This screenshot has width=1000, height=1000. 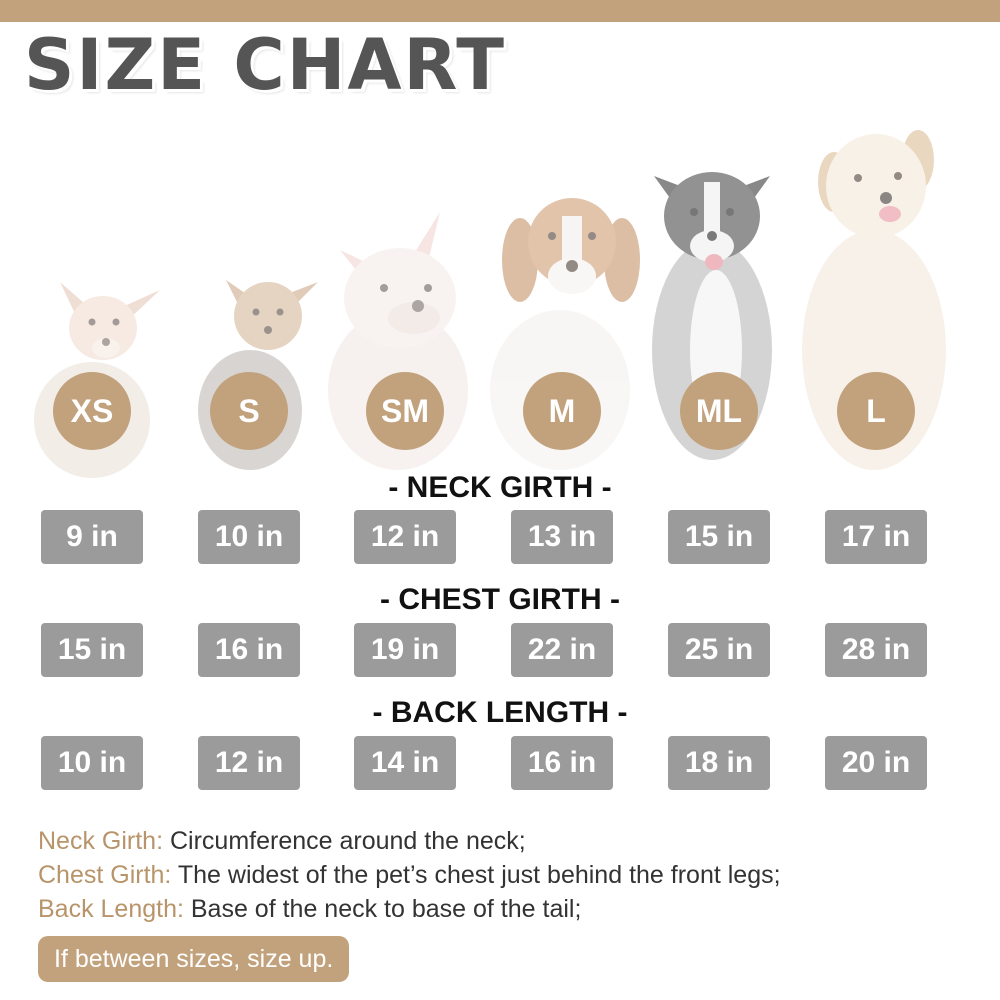 What do you see at coordinates (719, 537) in the screenshot?
I see `neck-girth-ml: 15 in` at bounding box center [719, 537].